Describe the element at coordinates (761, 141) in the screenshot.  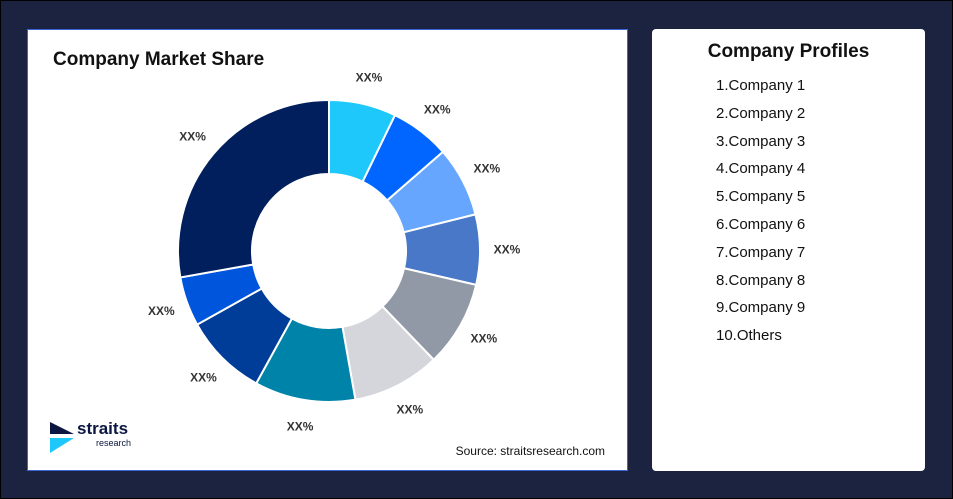
I see `profile-item: 3.Company 3` at that location.